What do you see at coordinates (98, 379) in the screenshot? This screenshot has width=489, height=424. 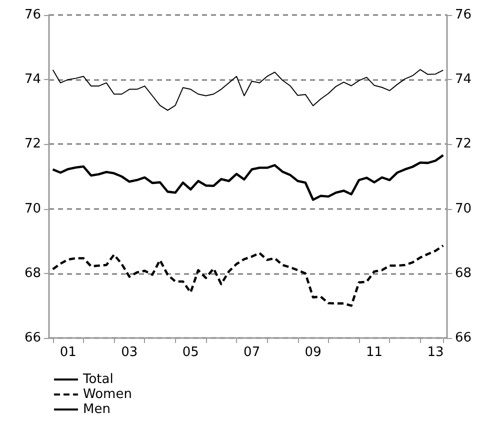 I see `legend-label: Total` at bounding box center [98, 379].